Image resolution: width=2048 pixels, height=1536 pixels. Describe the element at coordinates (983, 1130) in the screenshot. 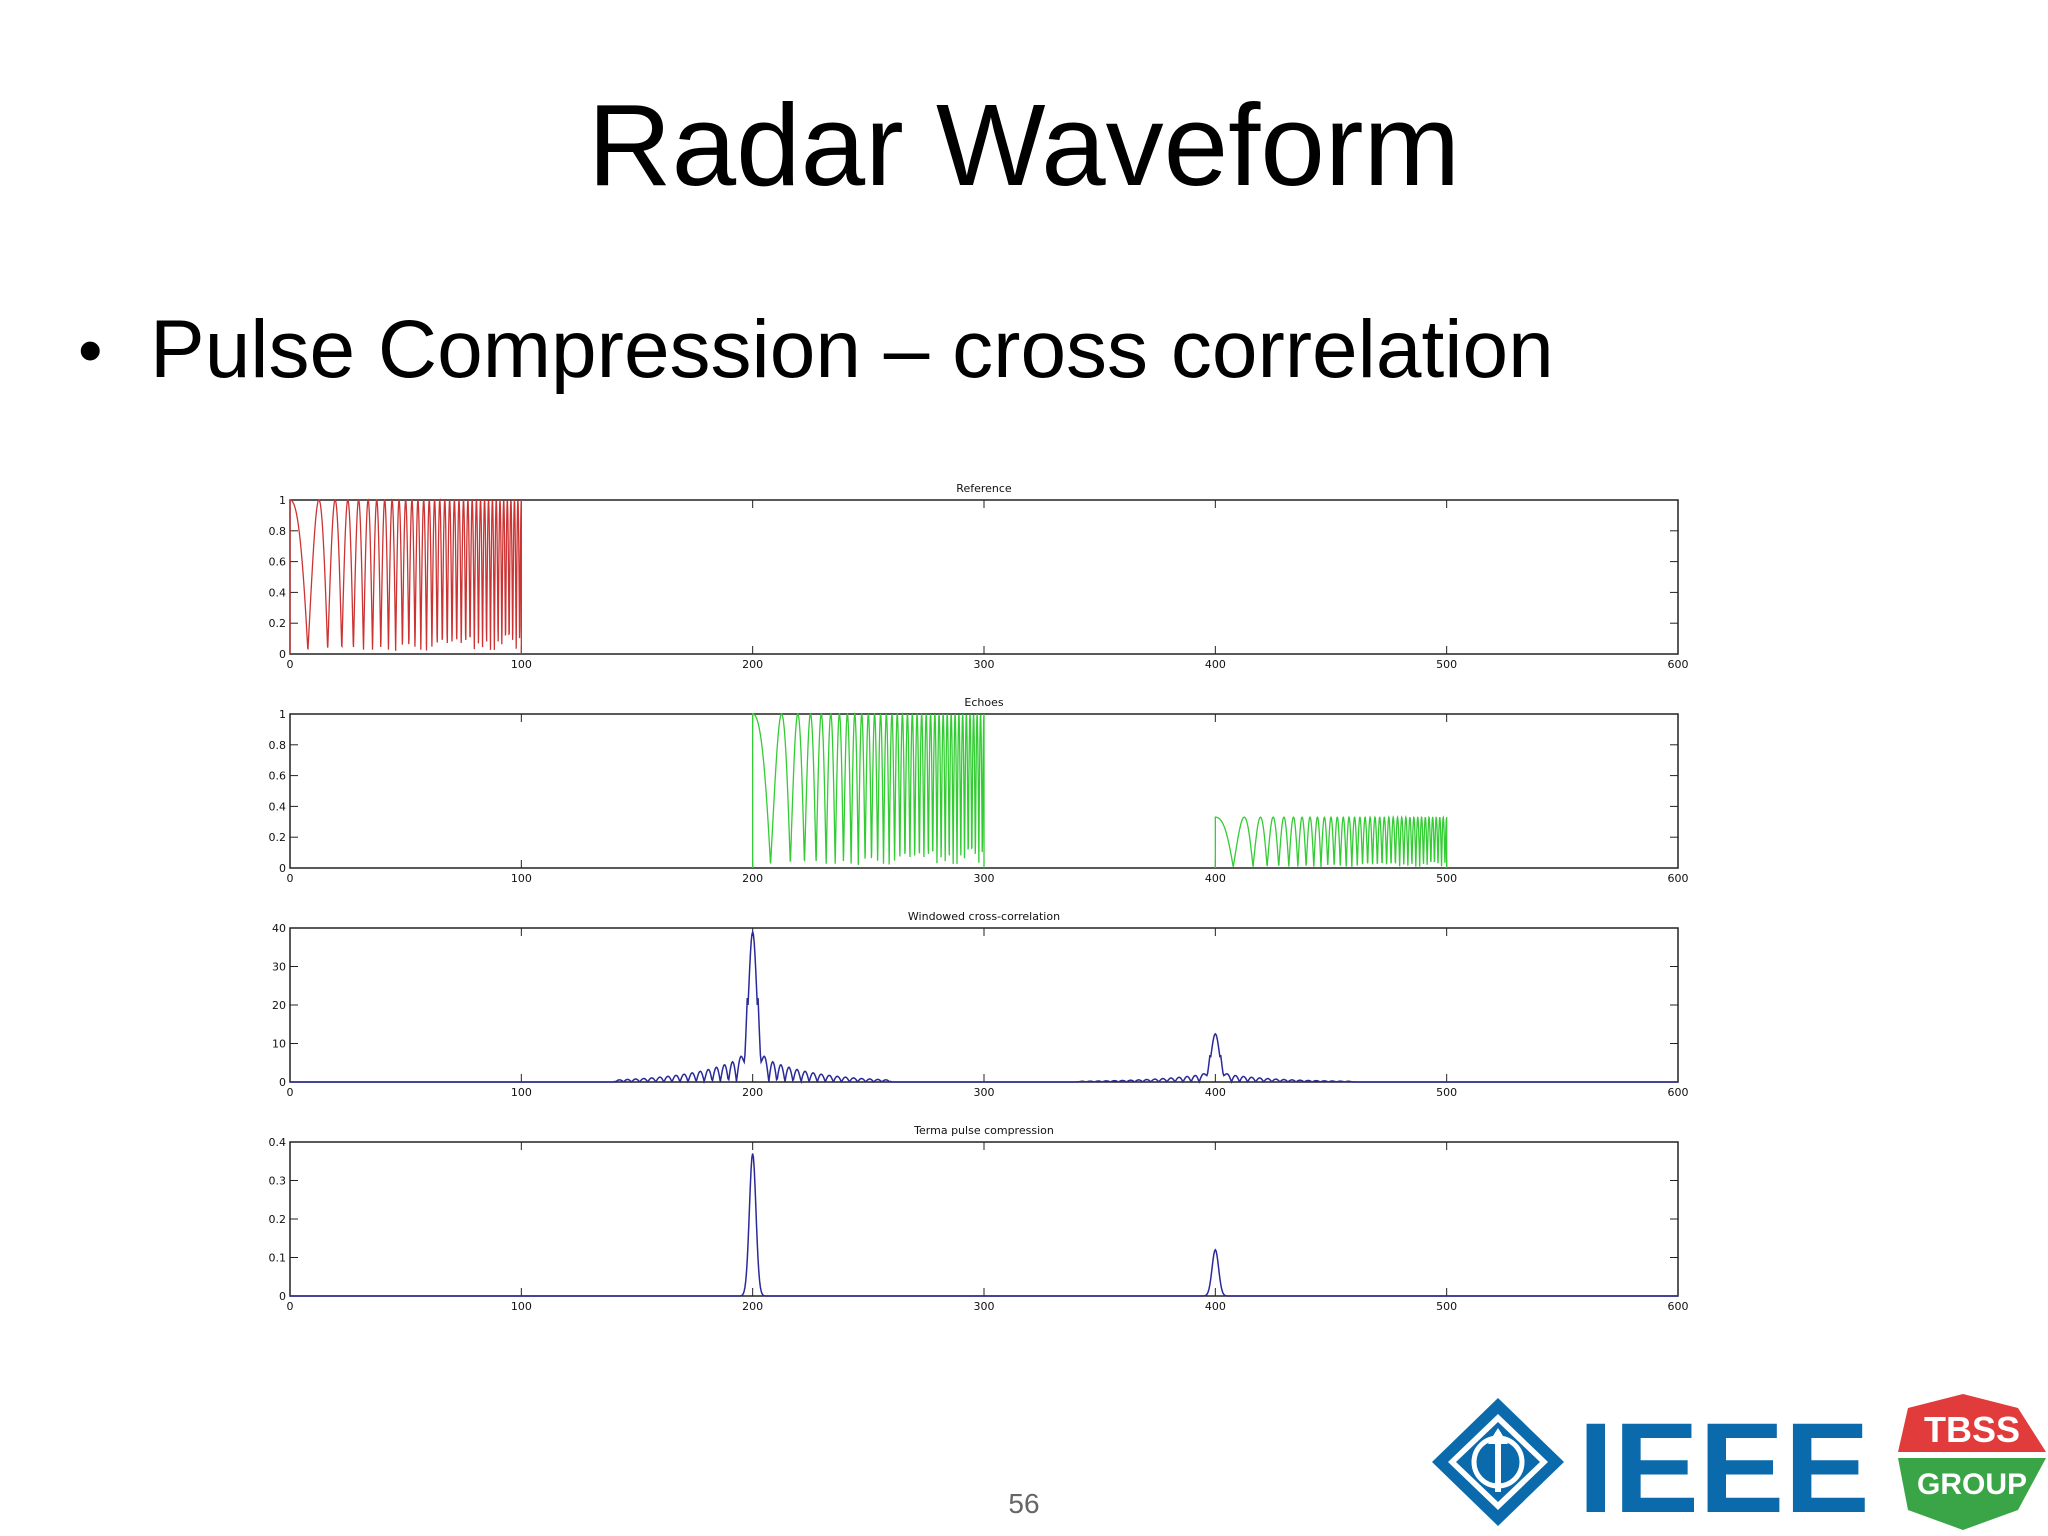

I see `plot-title: Terma pulse compression` at that location.